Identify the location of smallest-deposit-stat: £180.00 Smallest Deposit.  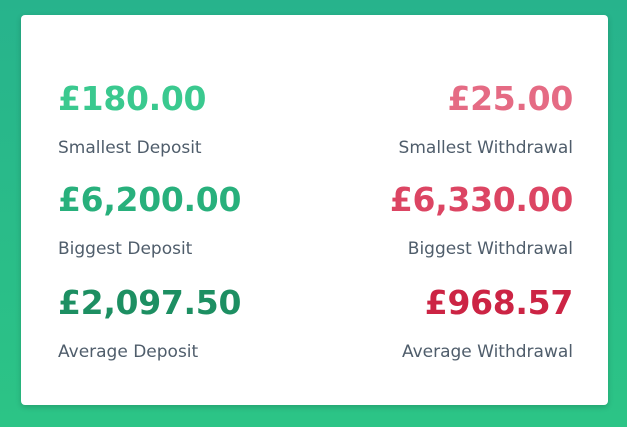
(208, 119).